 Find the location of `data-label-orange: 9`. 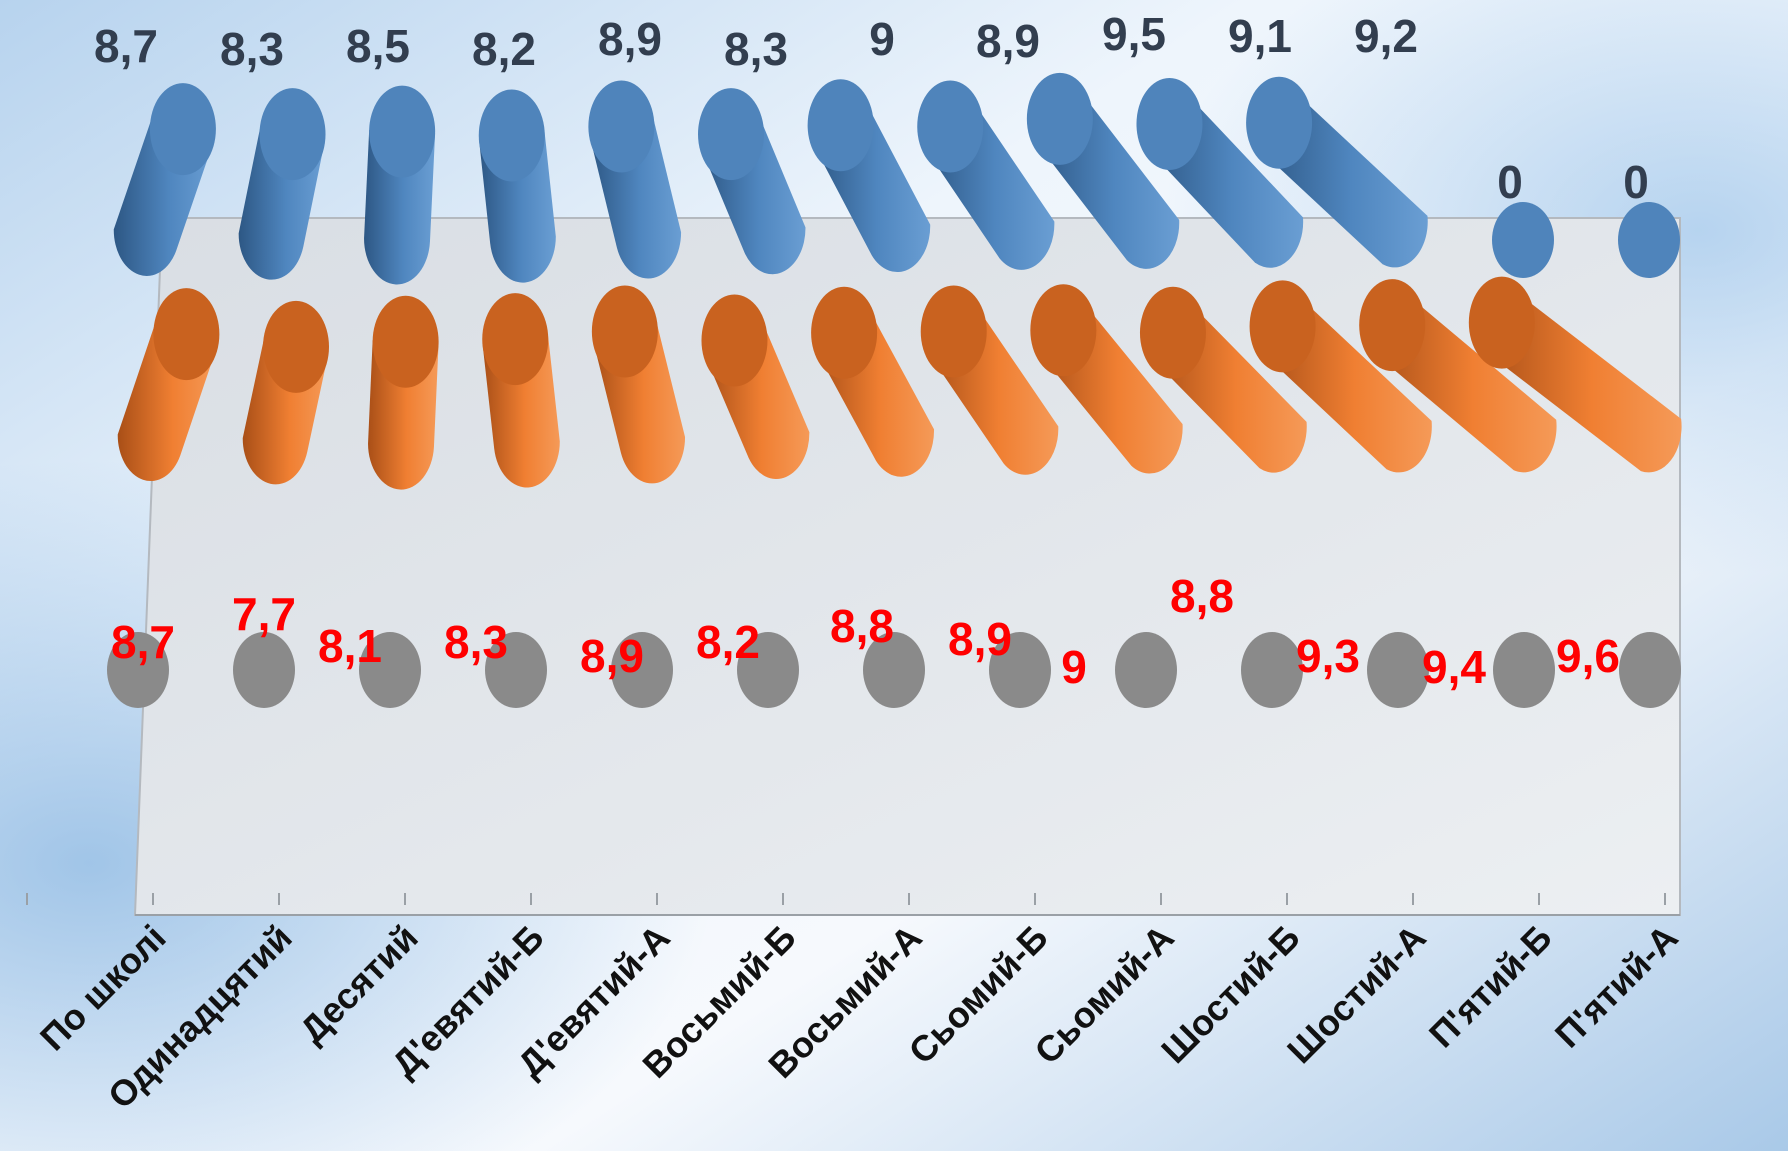

data-label-orange: 9 is located at coordinates (1074, 667).